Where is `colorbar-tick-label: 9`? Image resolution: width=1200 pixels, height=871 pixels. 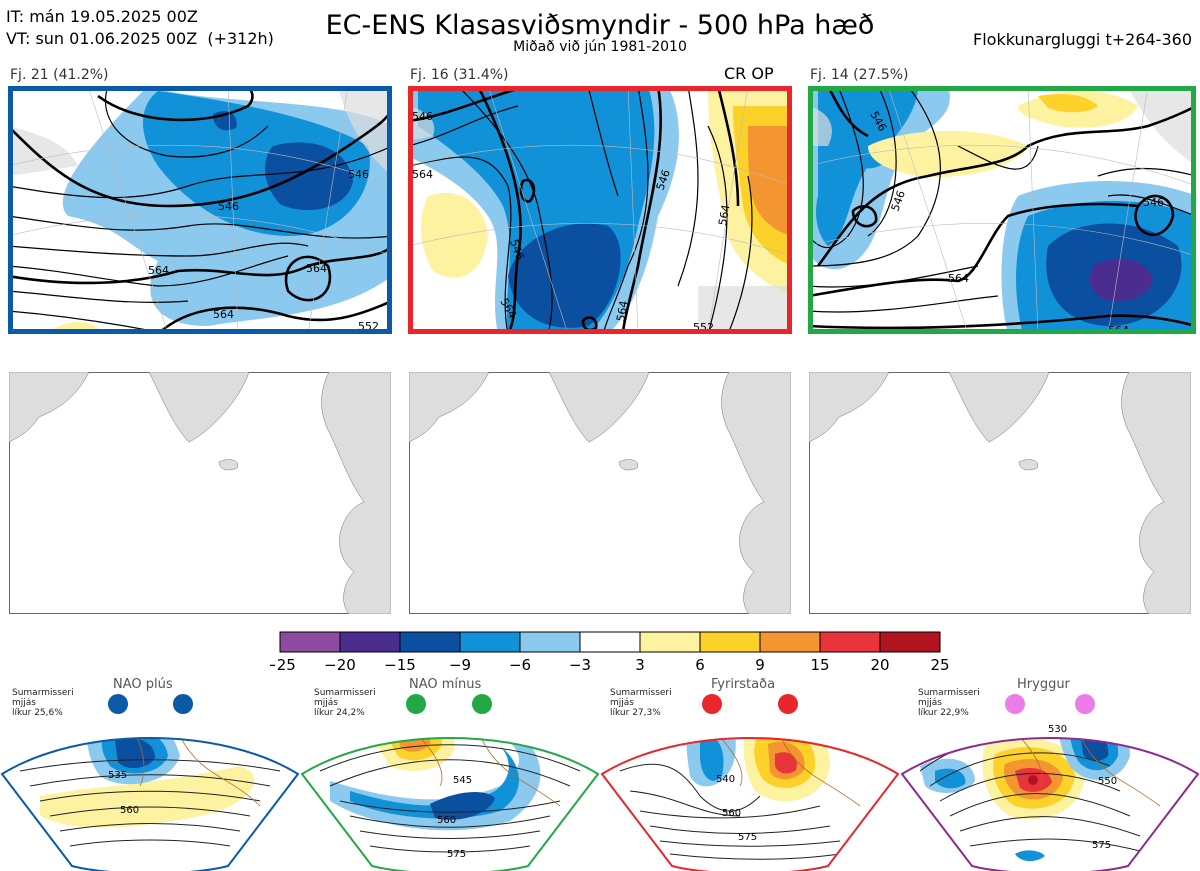 colorbar-tick-label: 9 is located at coordinates (760, 665).